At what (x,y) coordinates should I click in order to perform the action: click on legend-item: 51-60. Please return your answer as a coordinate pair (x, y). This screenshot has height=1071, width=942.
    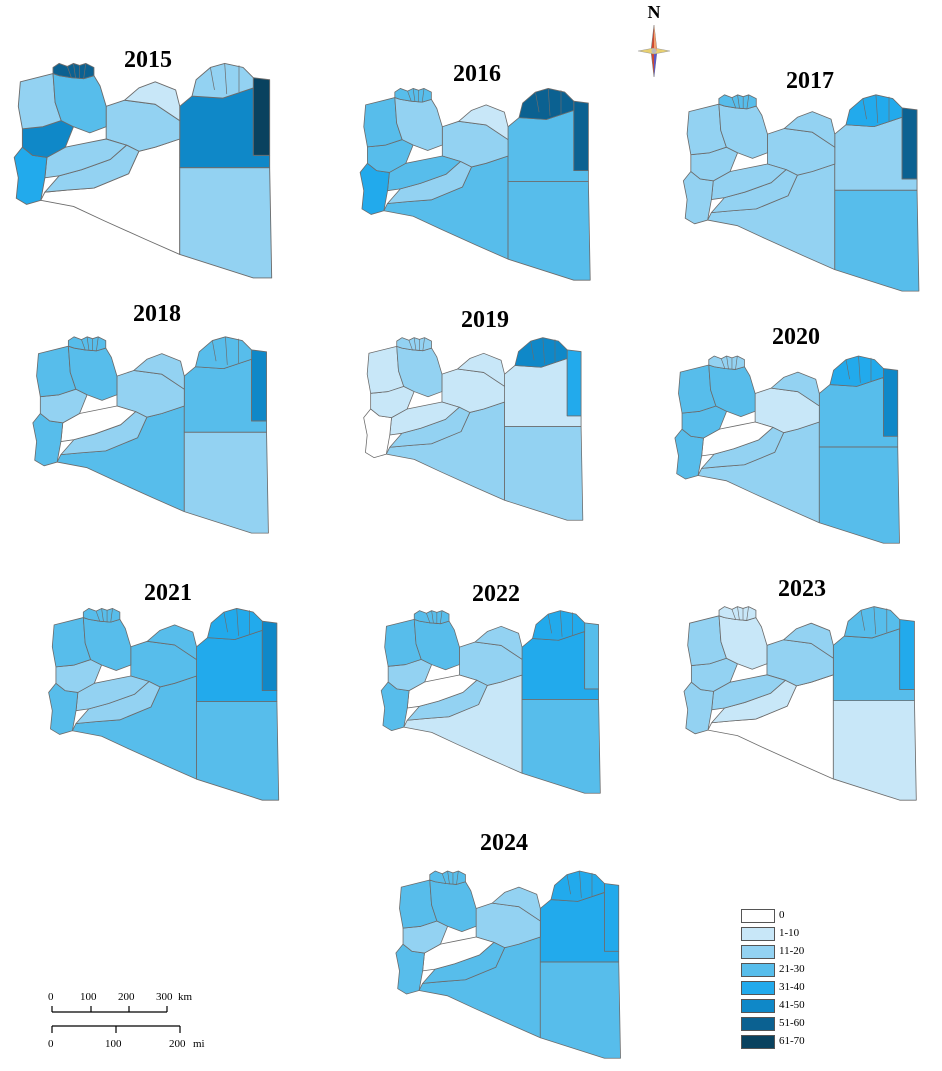
    Looking at the image, I should click on (801, 1025).